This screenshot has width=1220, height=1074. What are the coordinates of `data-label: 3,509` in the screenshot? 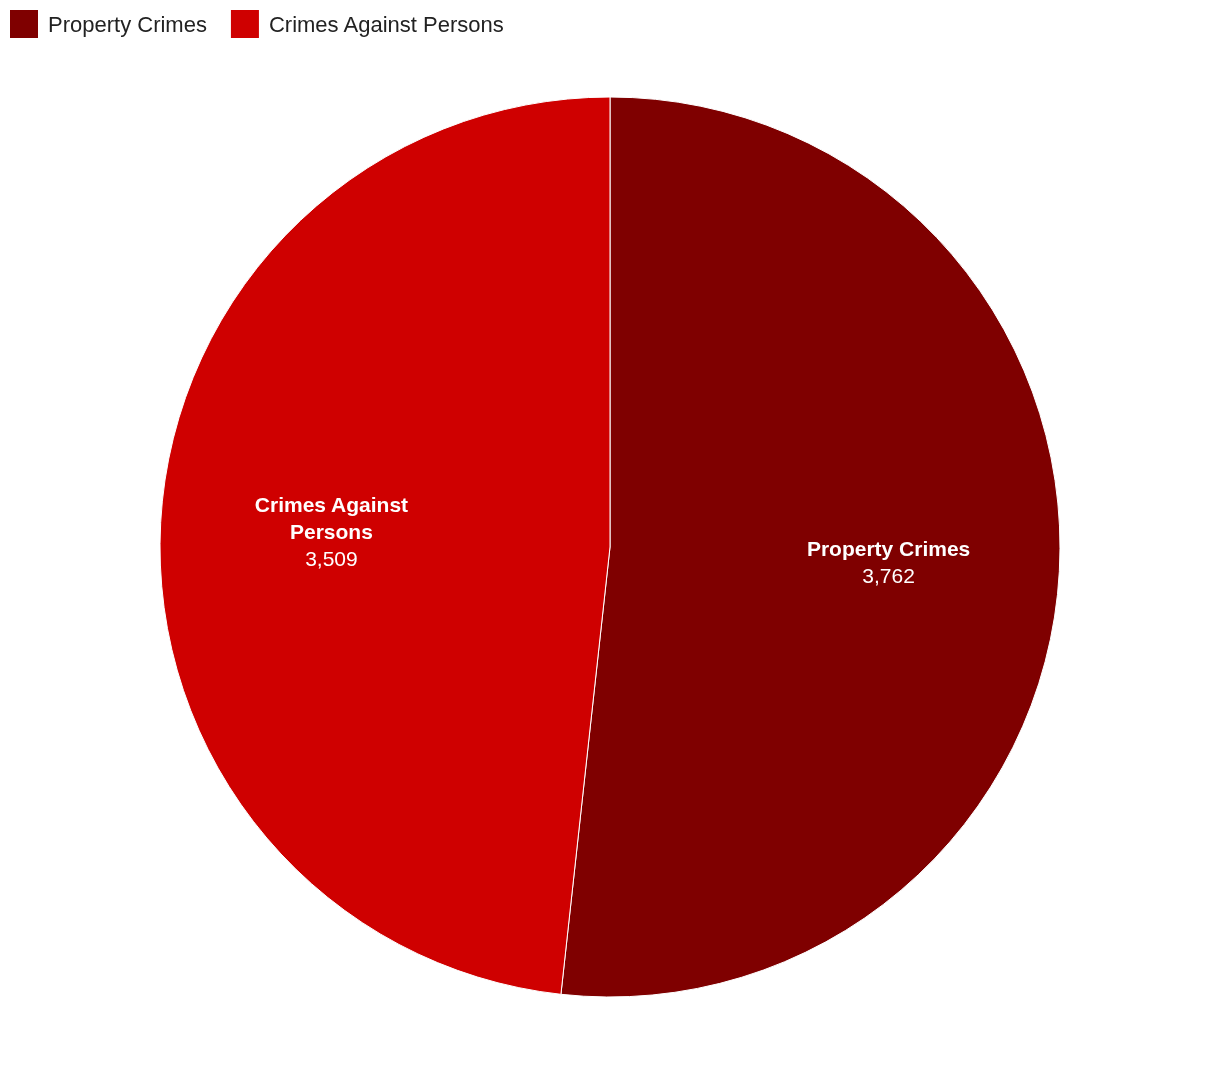 It's located at (331, 558).